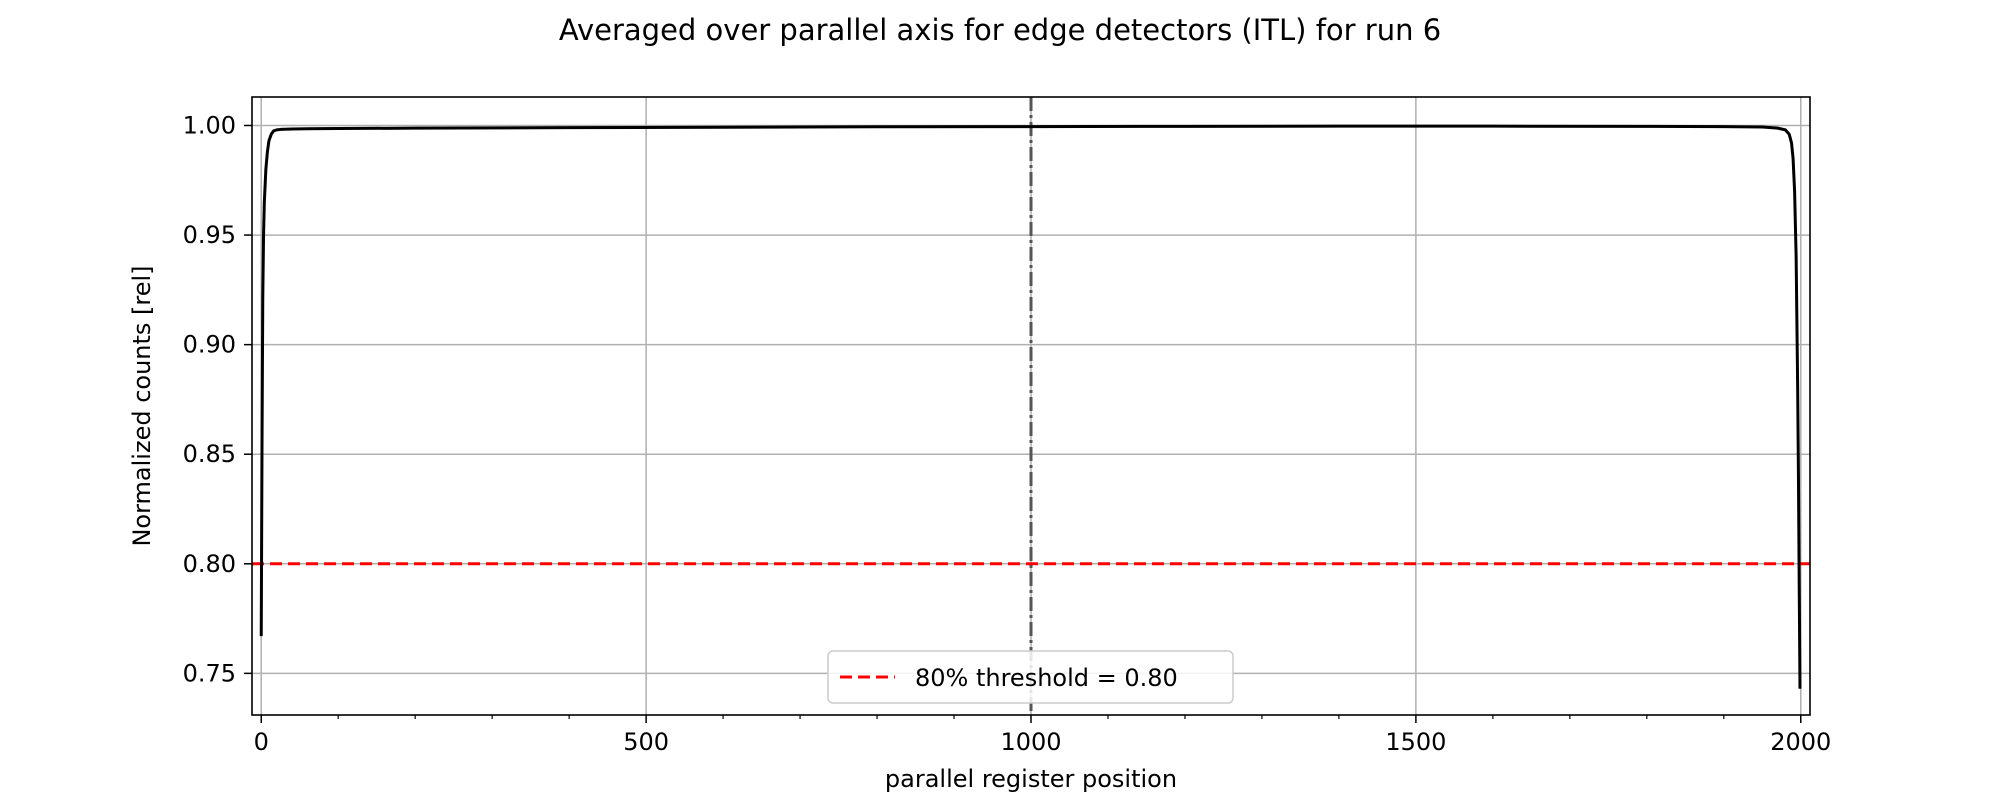 The height and width of the screenshot is (800, 2000). What do you see at coordinates (1046, 678) in the screenshot?
I see `legend-label: 80% threshold = 0.80` at bounding box center [1046, 678].